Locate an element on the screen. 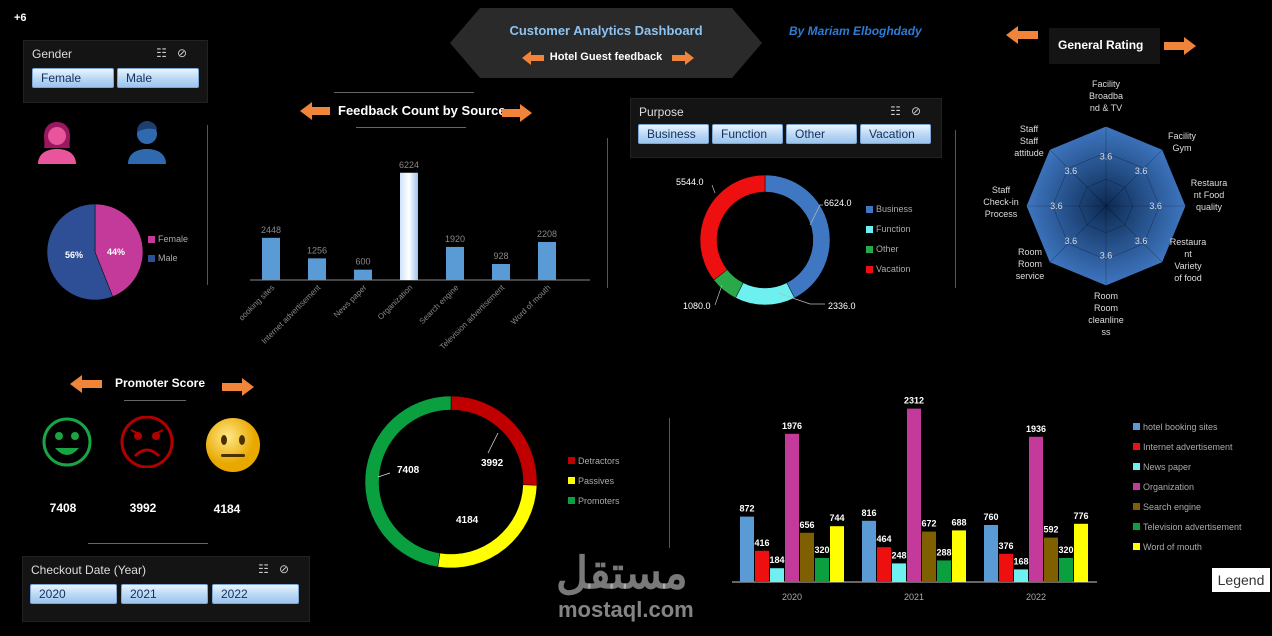 The width and height of the screenshot is (1272, 636). right-arrow-icon is located at coordinates (683, 58).